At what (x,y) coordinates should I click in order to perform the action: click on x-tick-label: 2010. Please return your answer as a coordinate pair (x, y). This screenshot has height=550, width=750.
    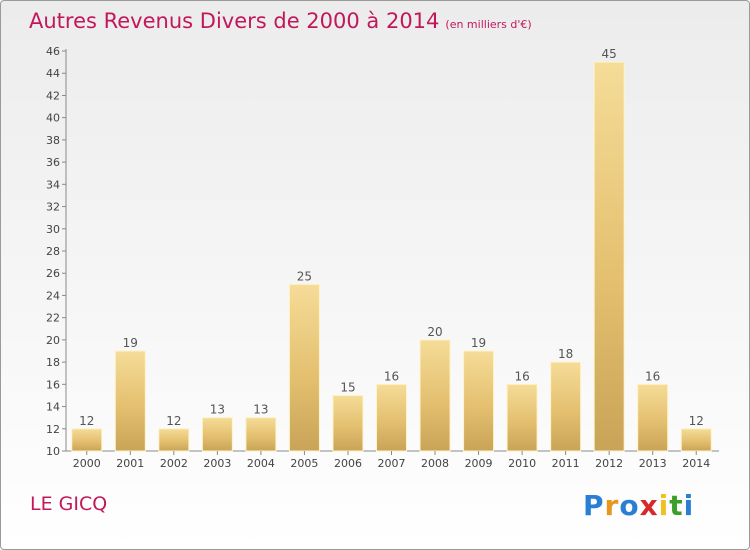
    Looking at the image, I should click on (522, 463).